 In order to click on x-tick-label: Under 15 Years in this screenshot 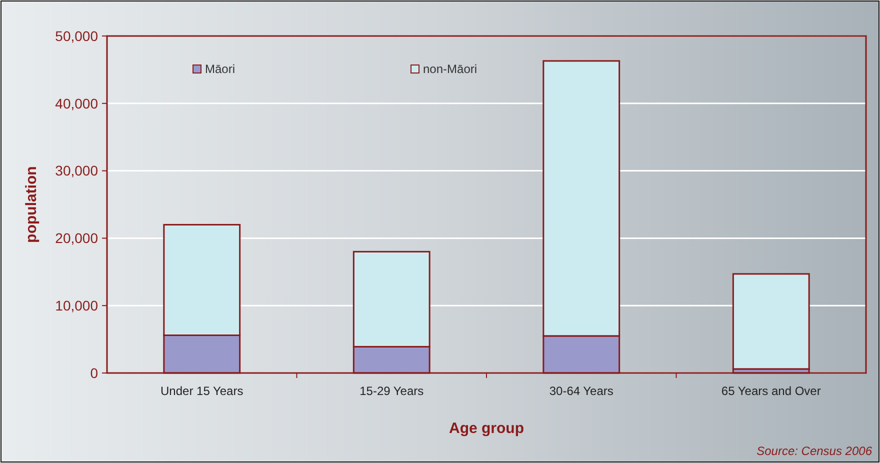, I will do `click(202, 391)`.